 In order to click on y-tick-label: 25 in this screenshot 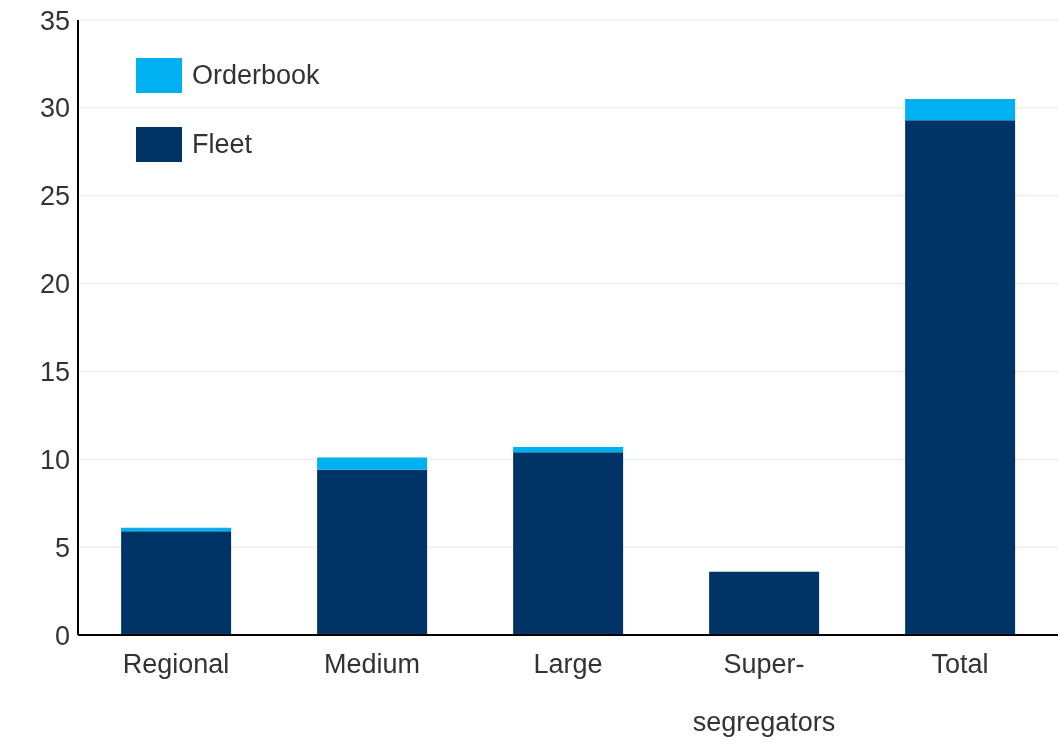, I will do `click(54, 196)`.